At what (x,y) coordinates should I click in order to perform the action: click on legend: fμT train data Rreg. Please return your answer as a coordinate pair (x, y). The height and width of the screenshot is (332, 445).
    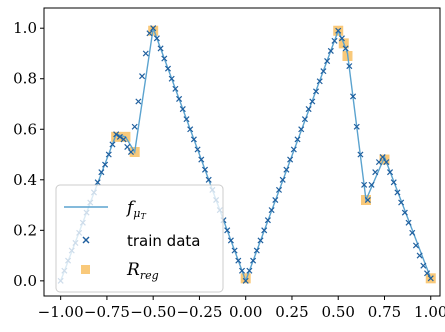
    Looking at the image, I should click on (139, 238).